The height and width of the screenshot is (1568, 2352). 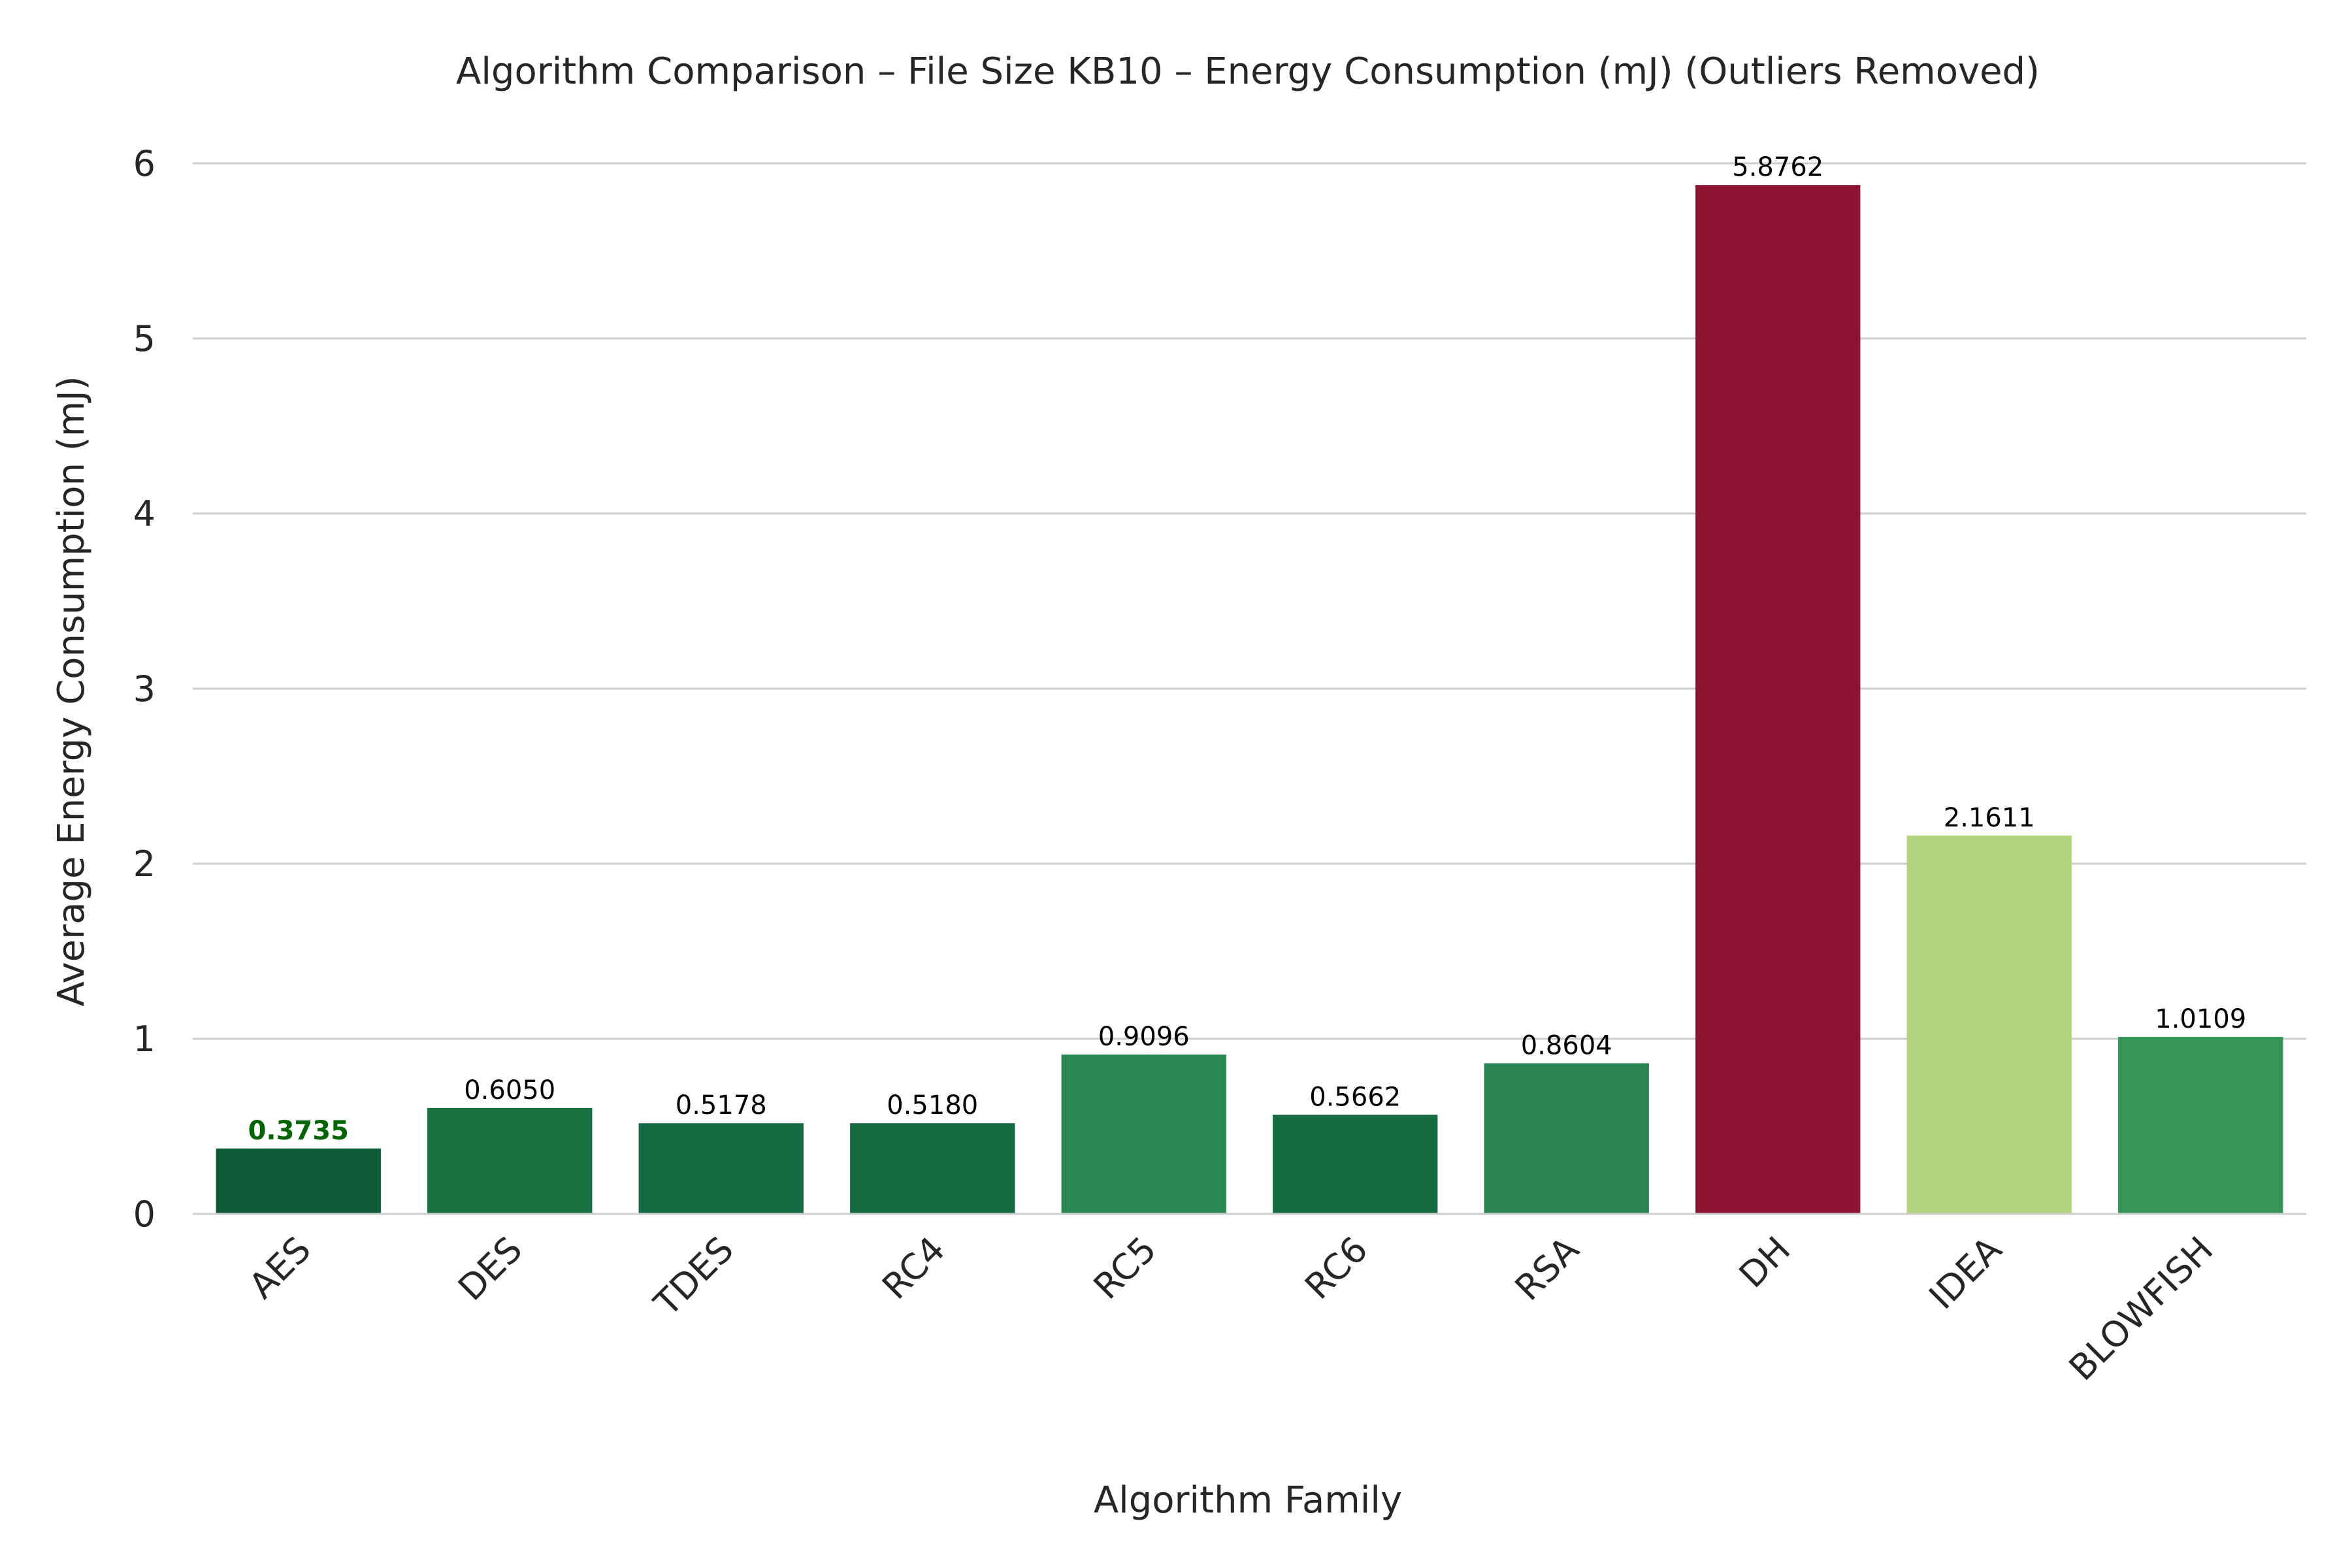 What do you see at coordinates (1566, 1045) in the screenshot?
I see `bar-value-label: 0.8604` at bounding box center [1566, 1045].